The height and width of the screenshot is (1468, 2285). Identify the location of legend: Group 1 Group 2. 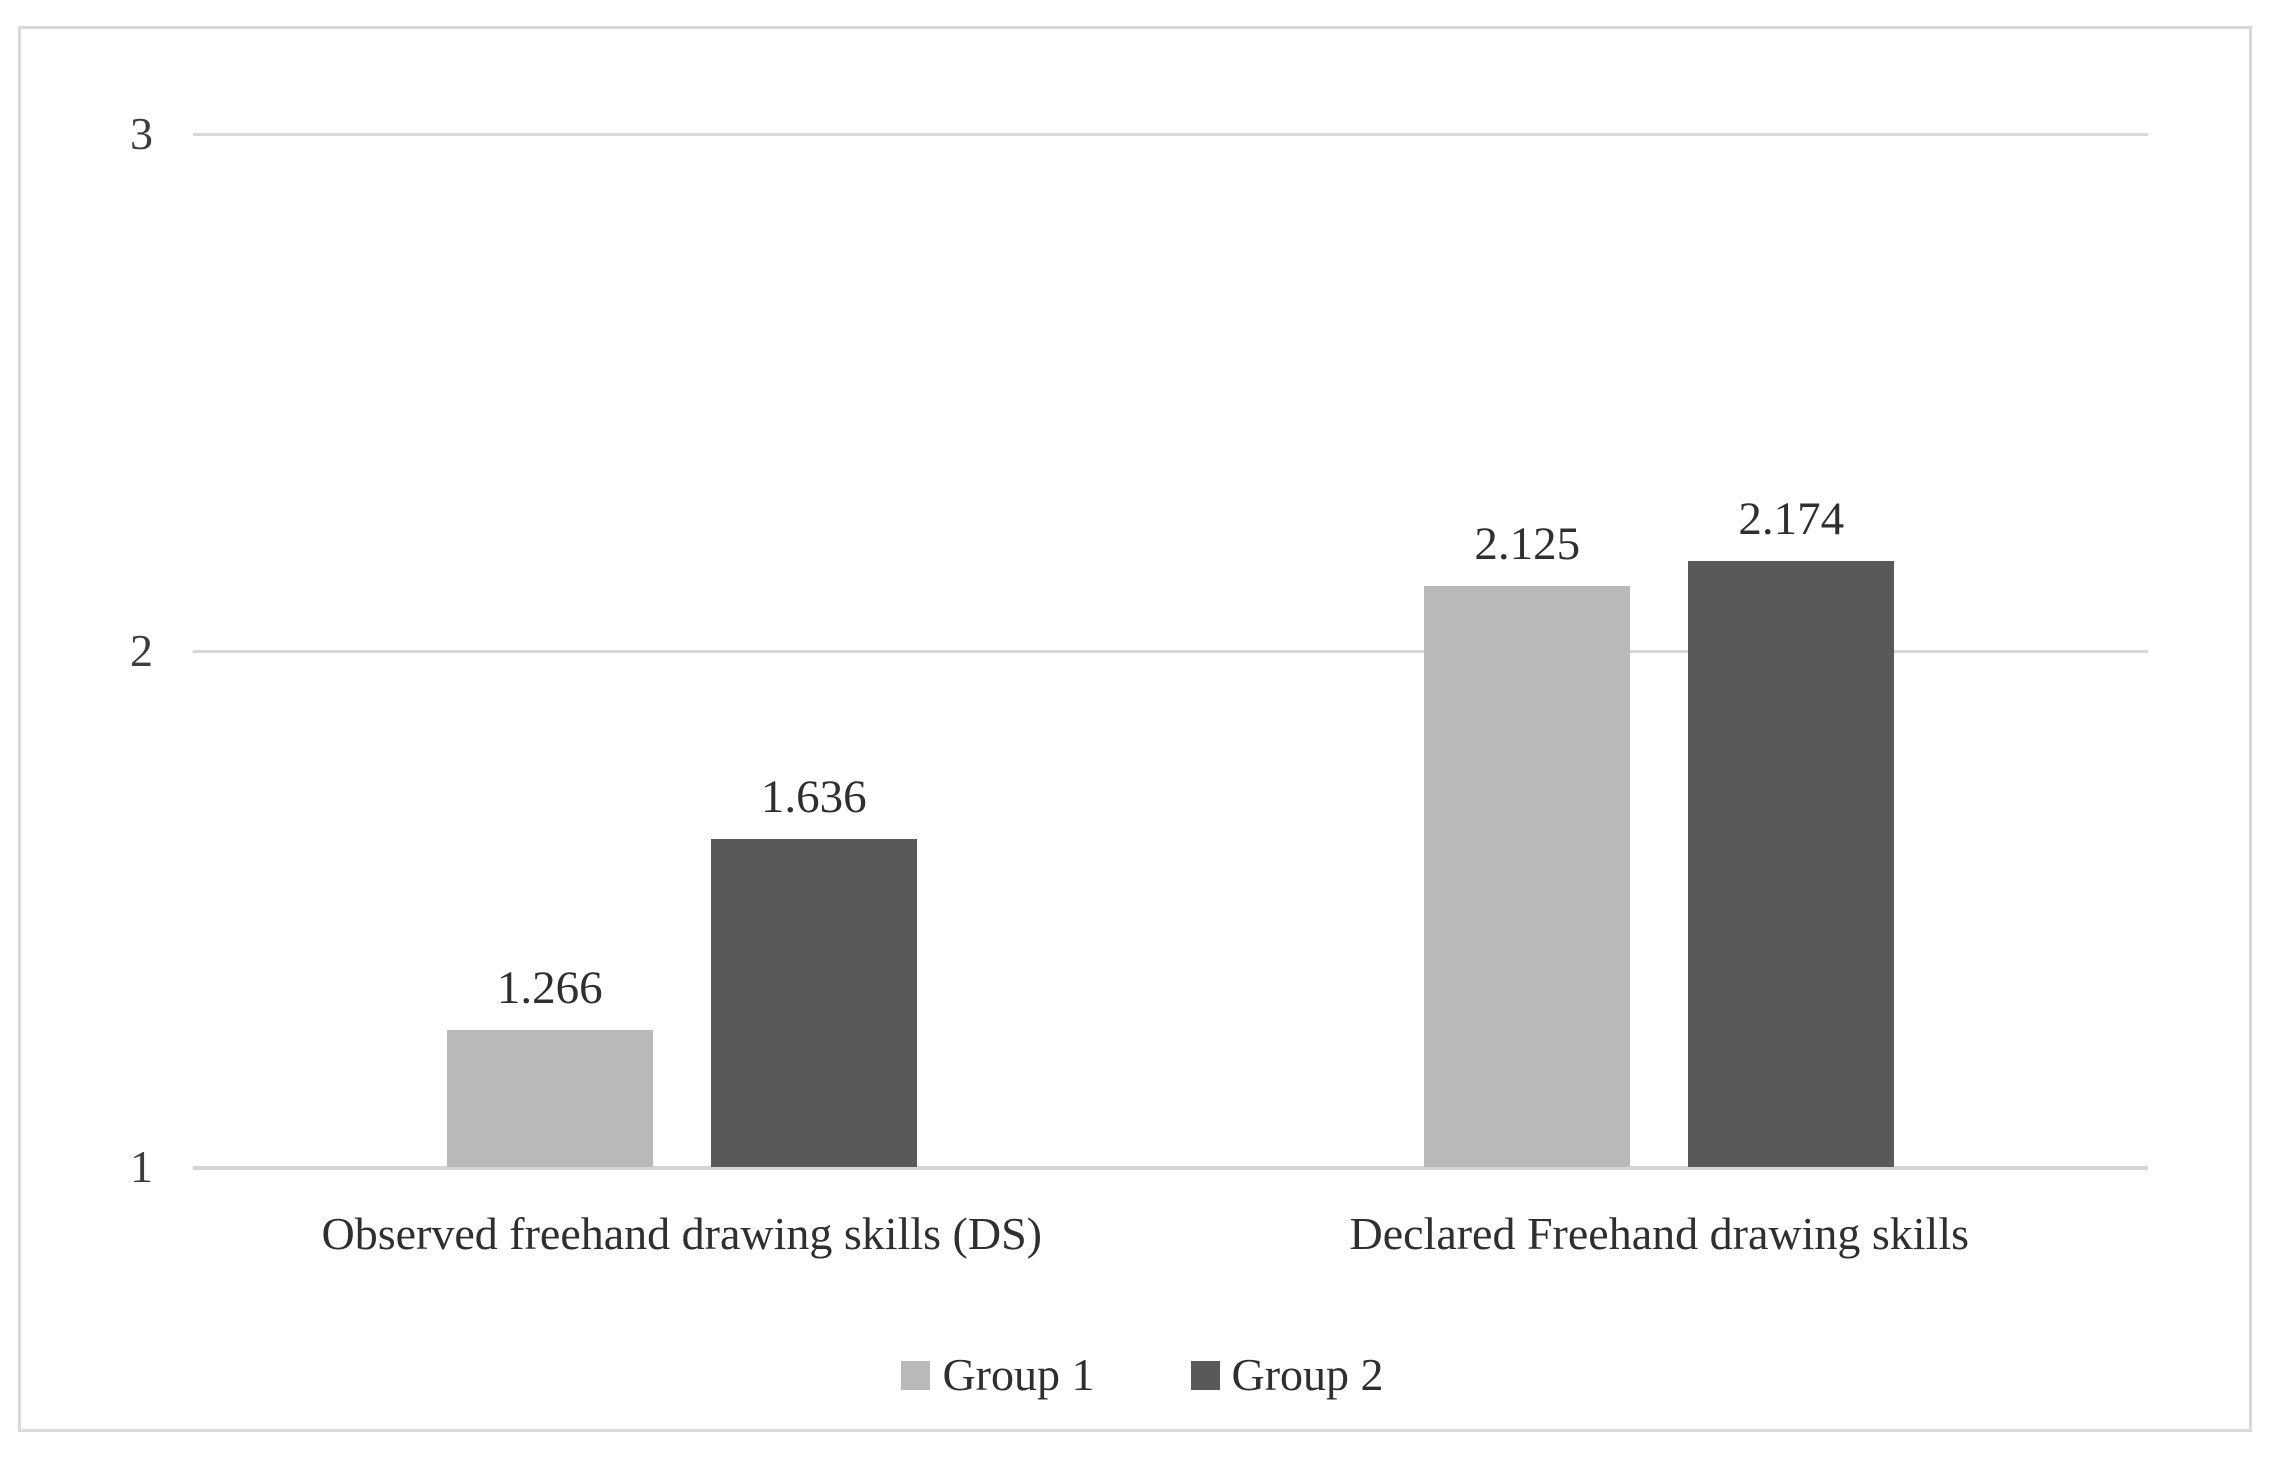
(1142, 1375).